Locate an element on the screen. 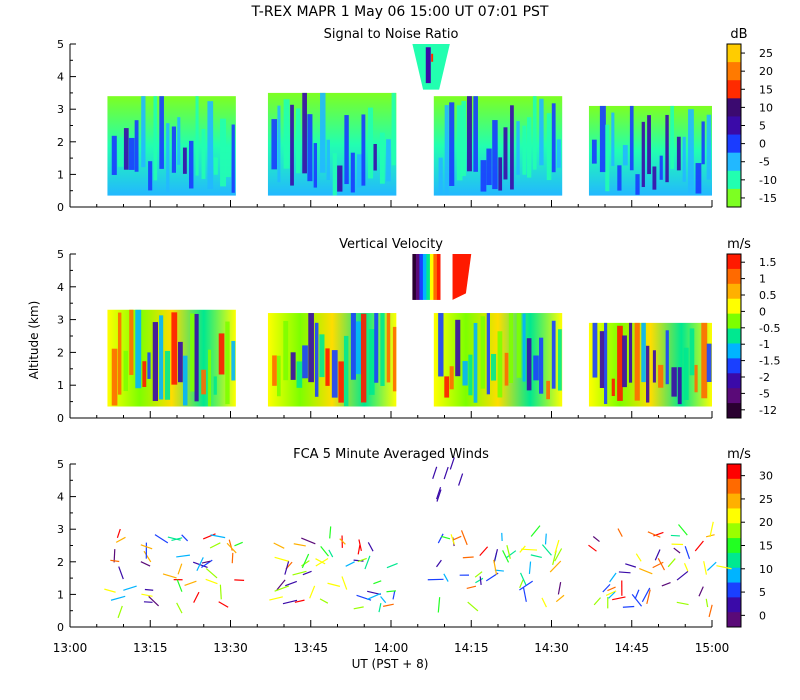  x-tick-label: 13:30 is located at coordinates (230, 648).